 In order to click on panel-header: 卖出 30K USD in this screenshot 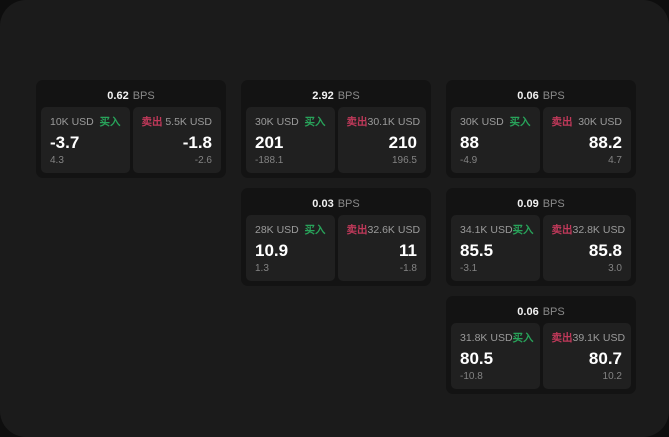, I will do `click(587, 122)`.